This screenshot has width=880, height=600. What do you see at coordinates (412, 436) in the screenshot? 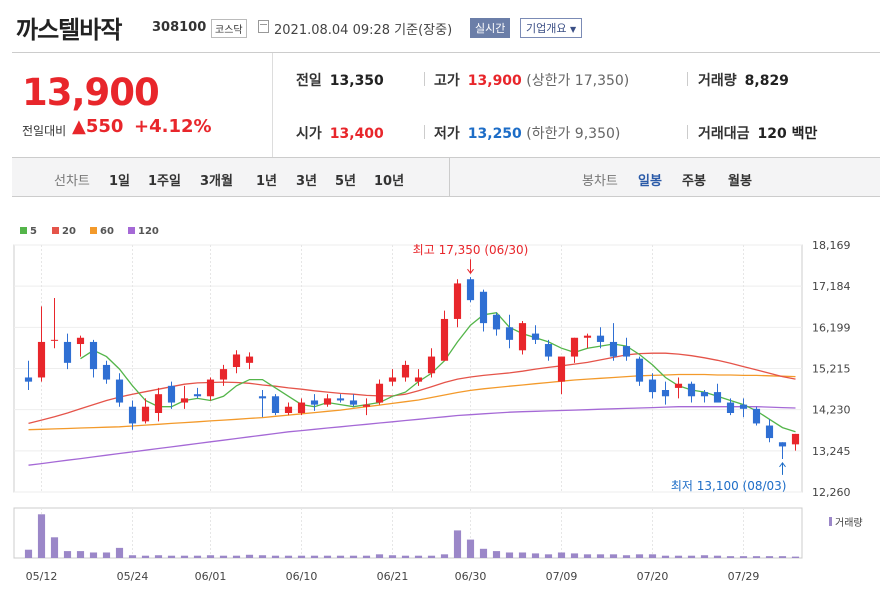
I see `ma120-line` at bounding box center [412, 436].